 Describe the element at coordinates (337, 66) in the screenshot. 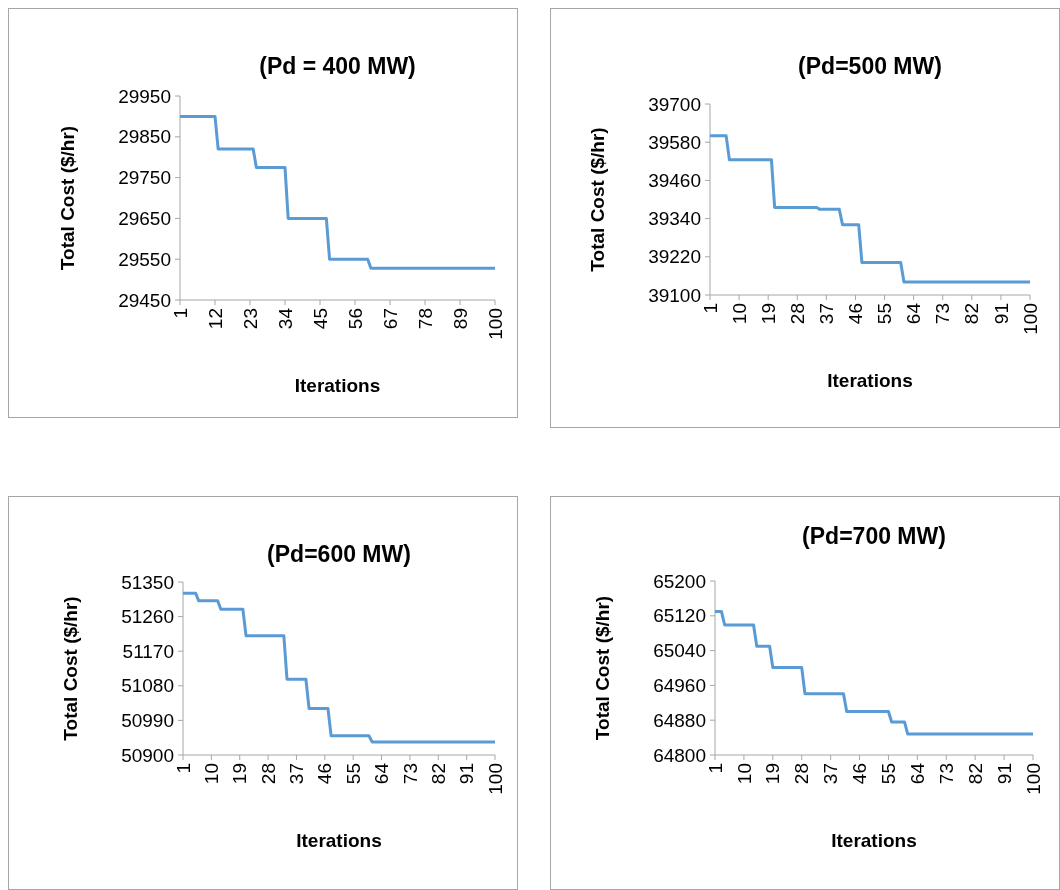

I see `chart-title: (Pd = 400 MW)` at that location.